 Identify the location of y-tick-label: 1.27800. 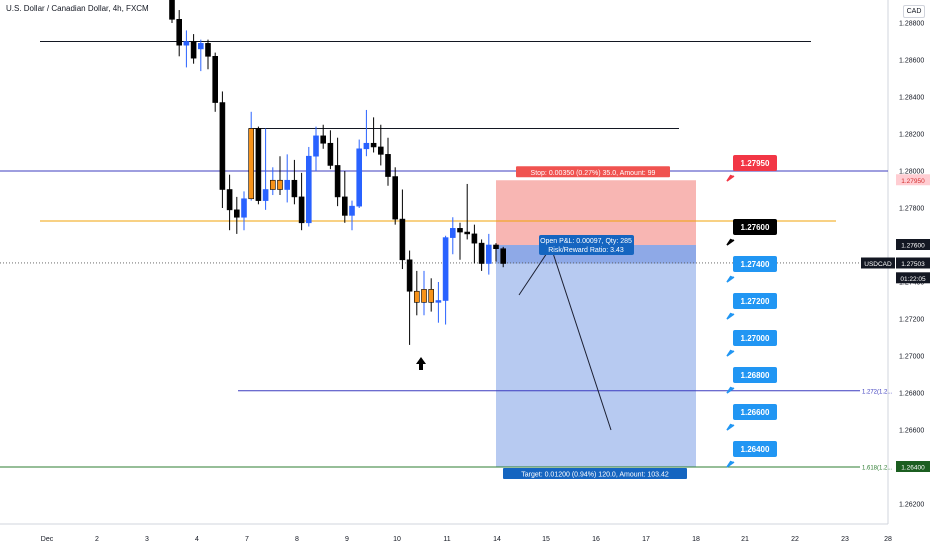
(911, 209).